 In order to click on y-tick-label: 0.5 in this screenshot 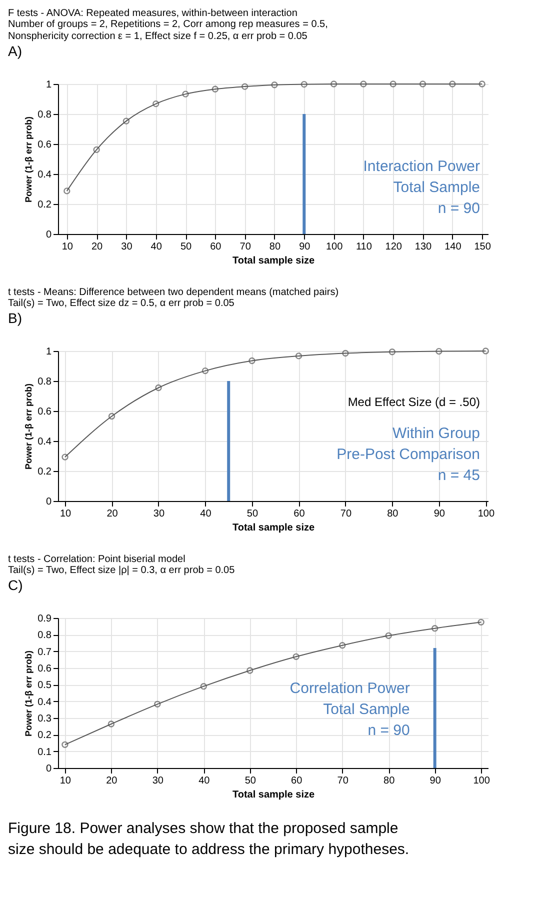, I will do `click(45, 686)`.